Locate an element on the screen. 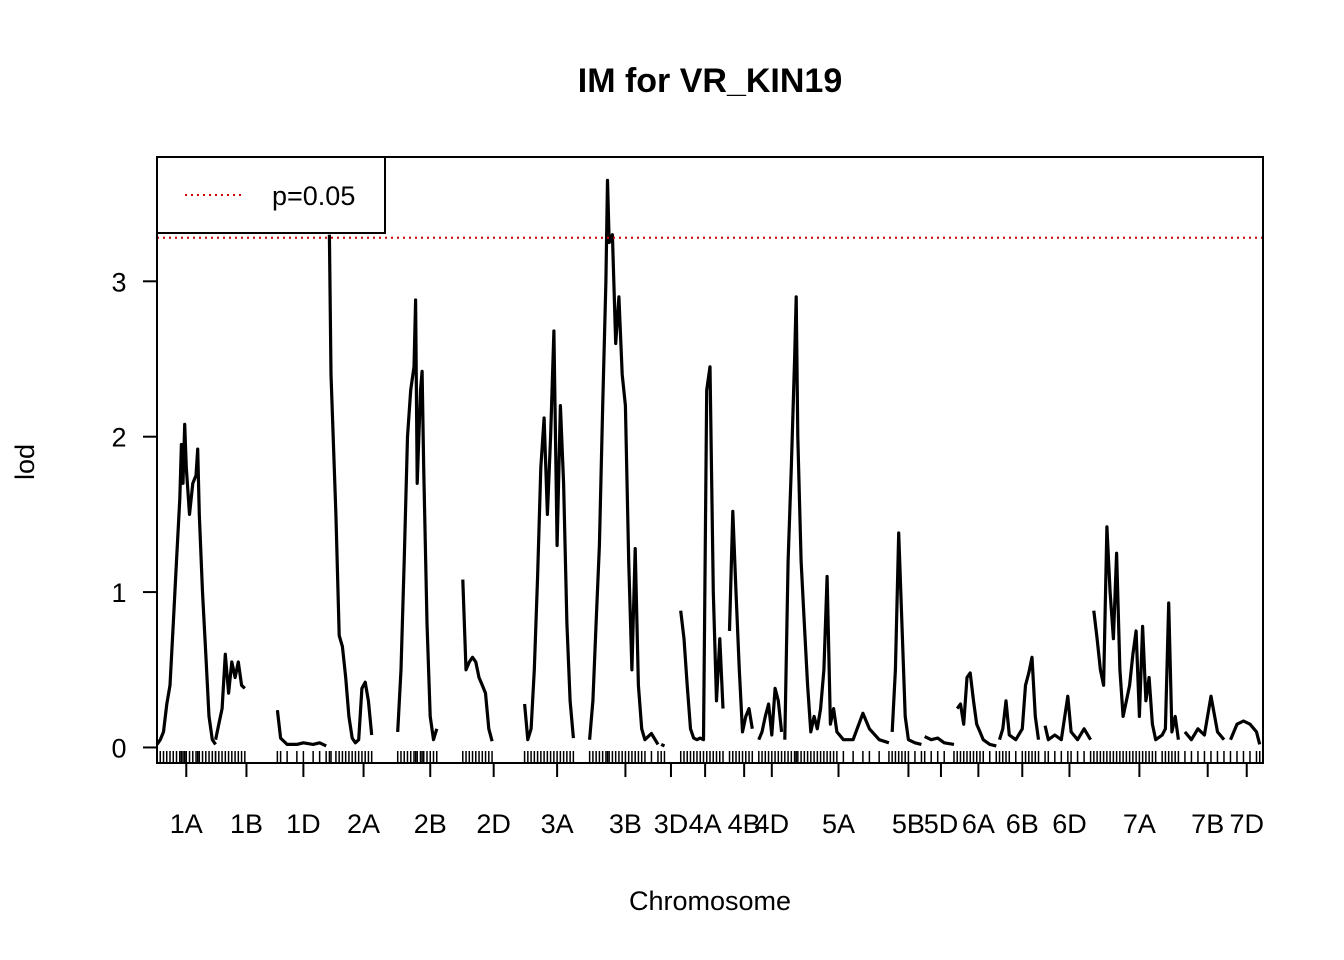 Image resolution: width=1344 pixels, height=960 pixels. y-axis: 0 1 2 3 is located at coordinates (134, 515).